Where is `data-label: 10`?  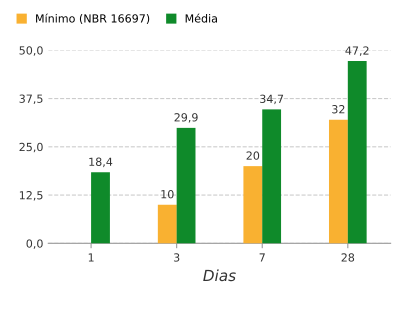 data-label: 10 is located at coordinates (167, 194).